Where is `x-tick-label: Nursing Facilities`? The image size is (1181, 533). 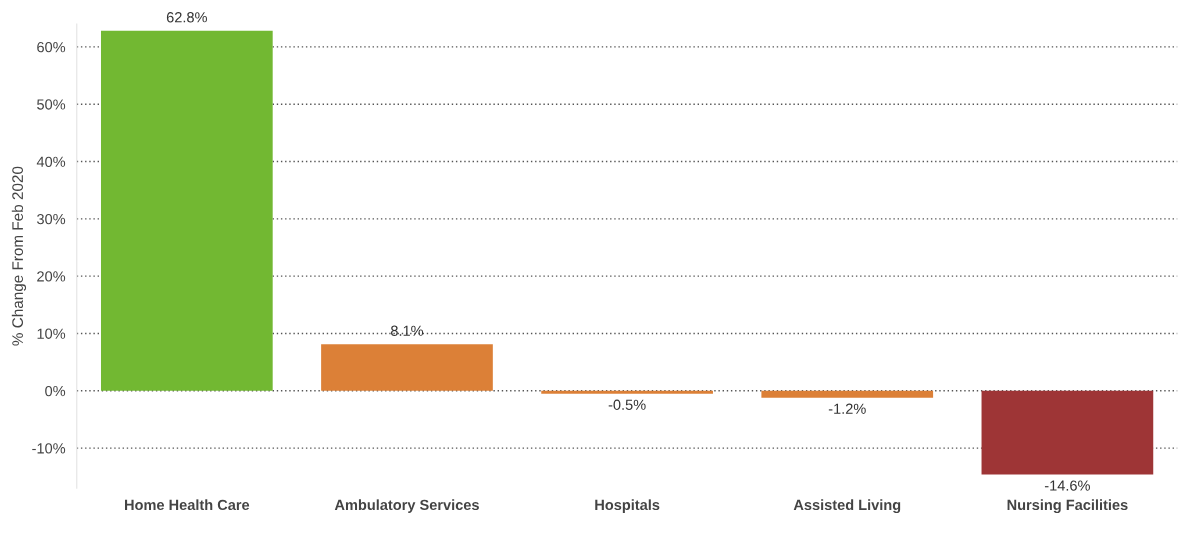 x-tick-label: Nursing Facilities is located at coordinates (1067, 506).